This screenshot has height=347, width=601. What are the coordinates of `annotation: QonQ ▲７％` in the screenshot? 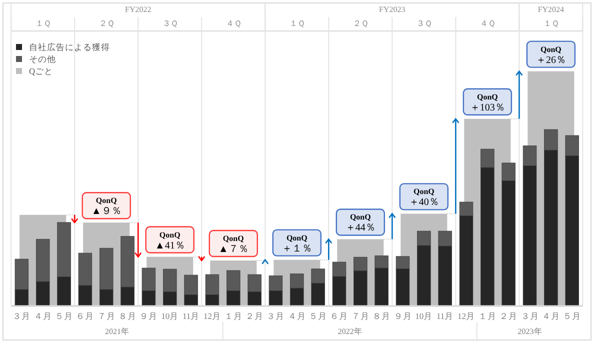 It's located at (233, 245).